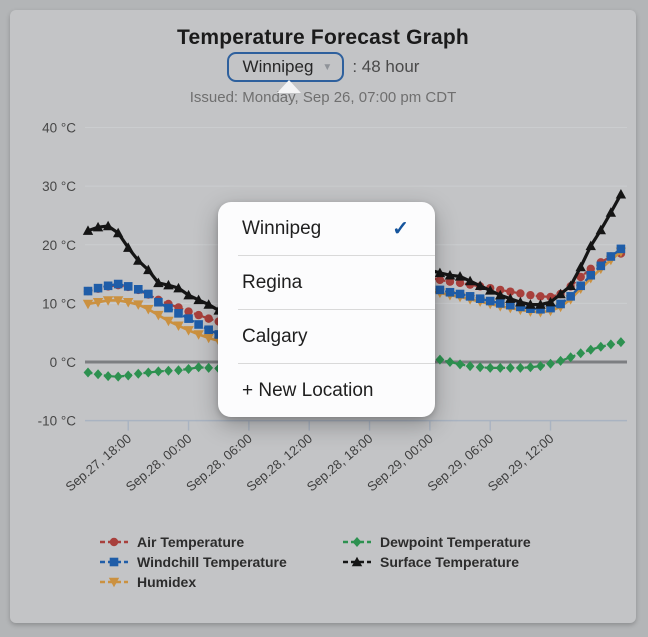  Describe the element at coordinates (59, 128) in the screenshot. I see `svg-text: 40 °C` at that location.